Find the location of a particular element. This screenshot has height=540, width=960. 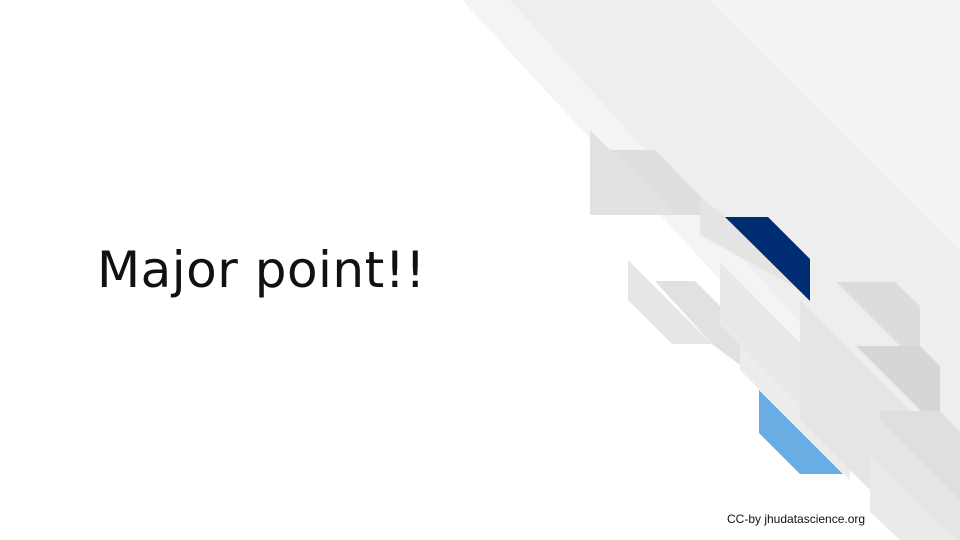

accent-blue-tile is located at coordinates (801, 432).